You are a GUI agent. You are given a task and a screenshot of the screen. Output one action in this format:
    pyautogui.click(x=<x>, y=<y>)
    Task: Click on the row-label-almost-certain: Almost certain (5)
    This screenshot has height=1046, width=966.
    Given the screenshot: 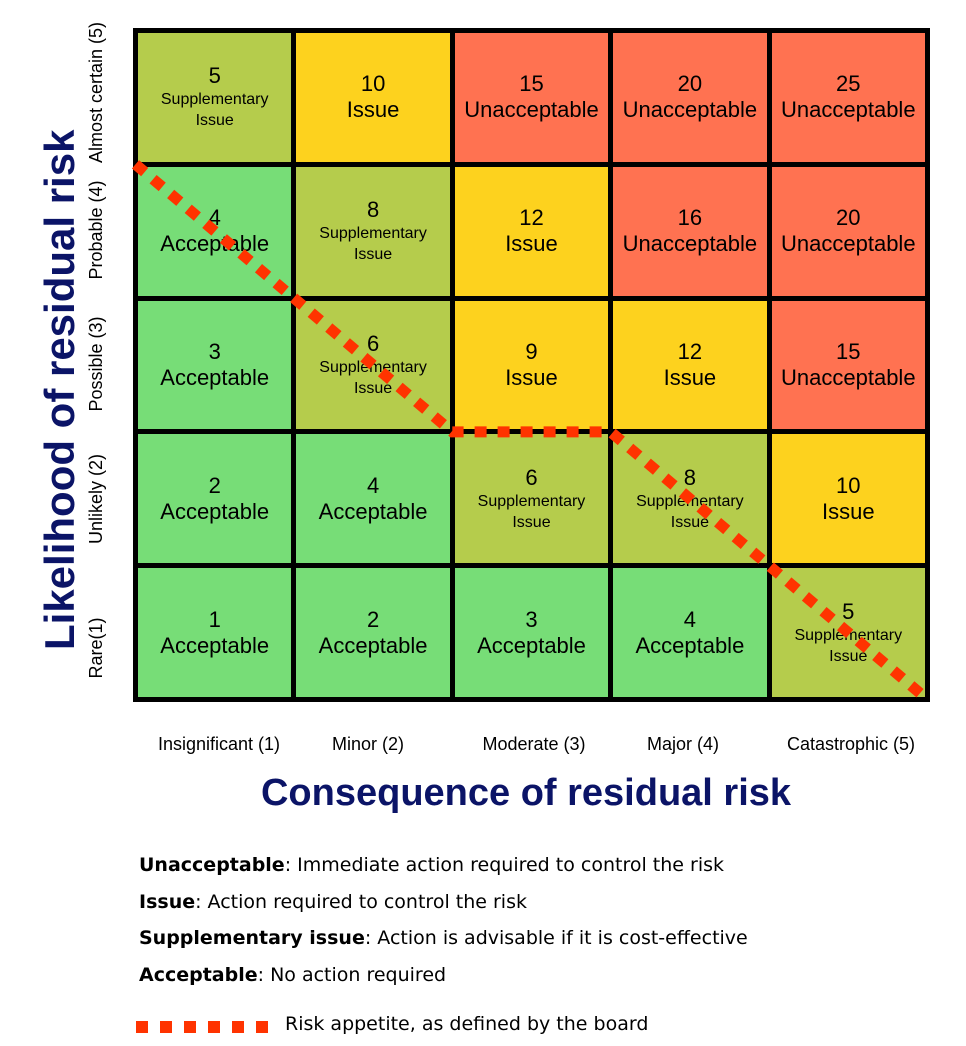 What is the action you would take?
    pyautogui.click(x=96, y=92)
    